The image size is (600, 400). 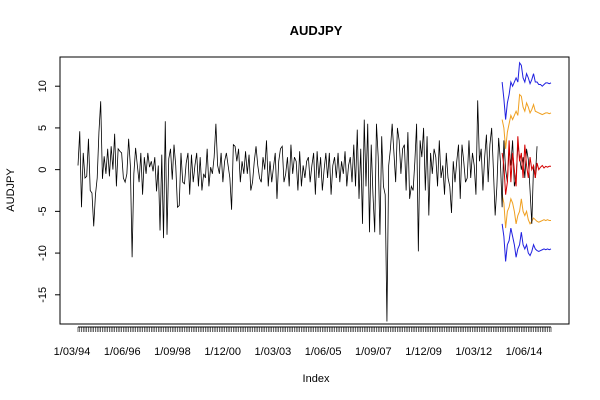 What do you see at coordinates (72, 352) in the screenshot?
I see `x-tick-label: 1/03/94` at bounding box center [72, 352].